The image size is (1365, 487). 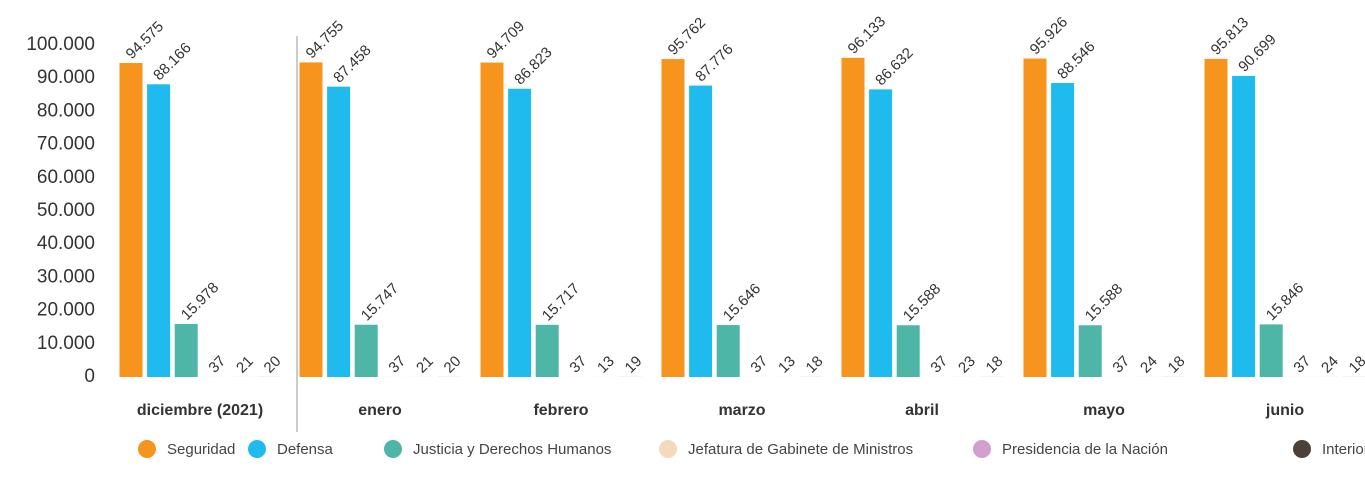 I want to click on value-label: 15.846, so click(x=1285, y=302).